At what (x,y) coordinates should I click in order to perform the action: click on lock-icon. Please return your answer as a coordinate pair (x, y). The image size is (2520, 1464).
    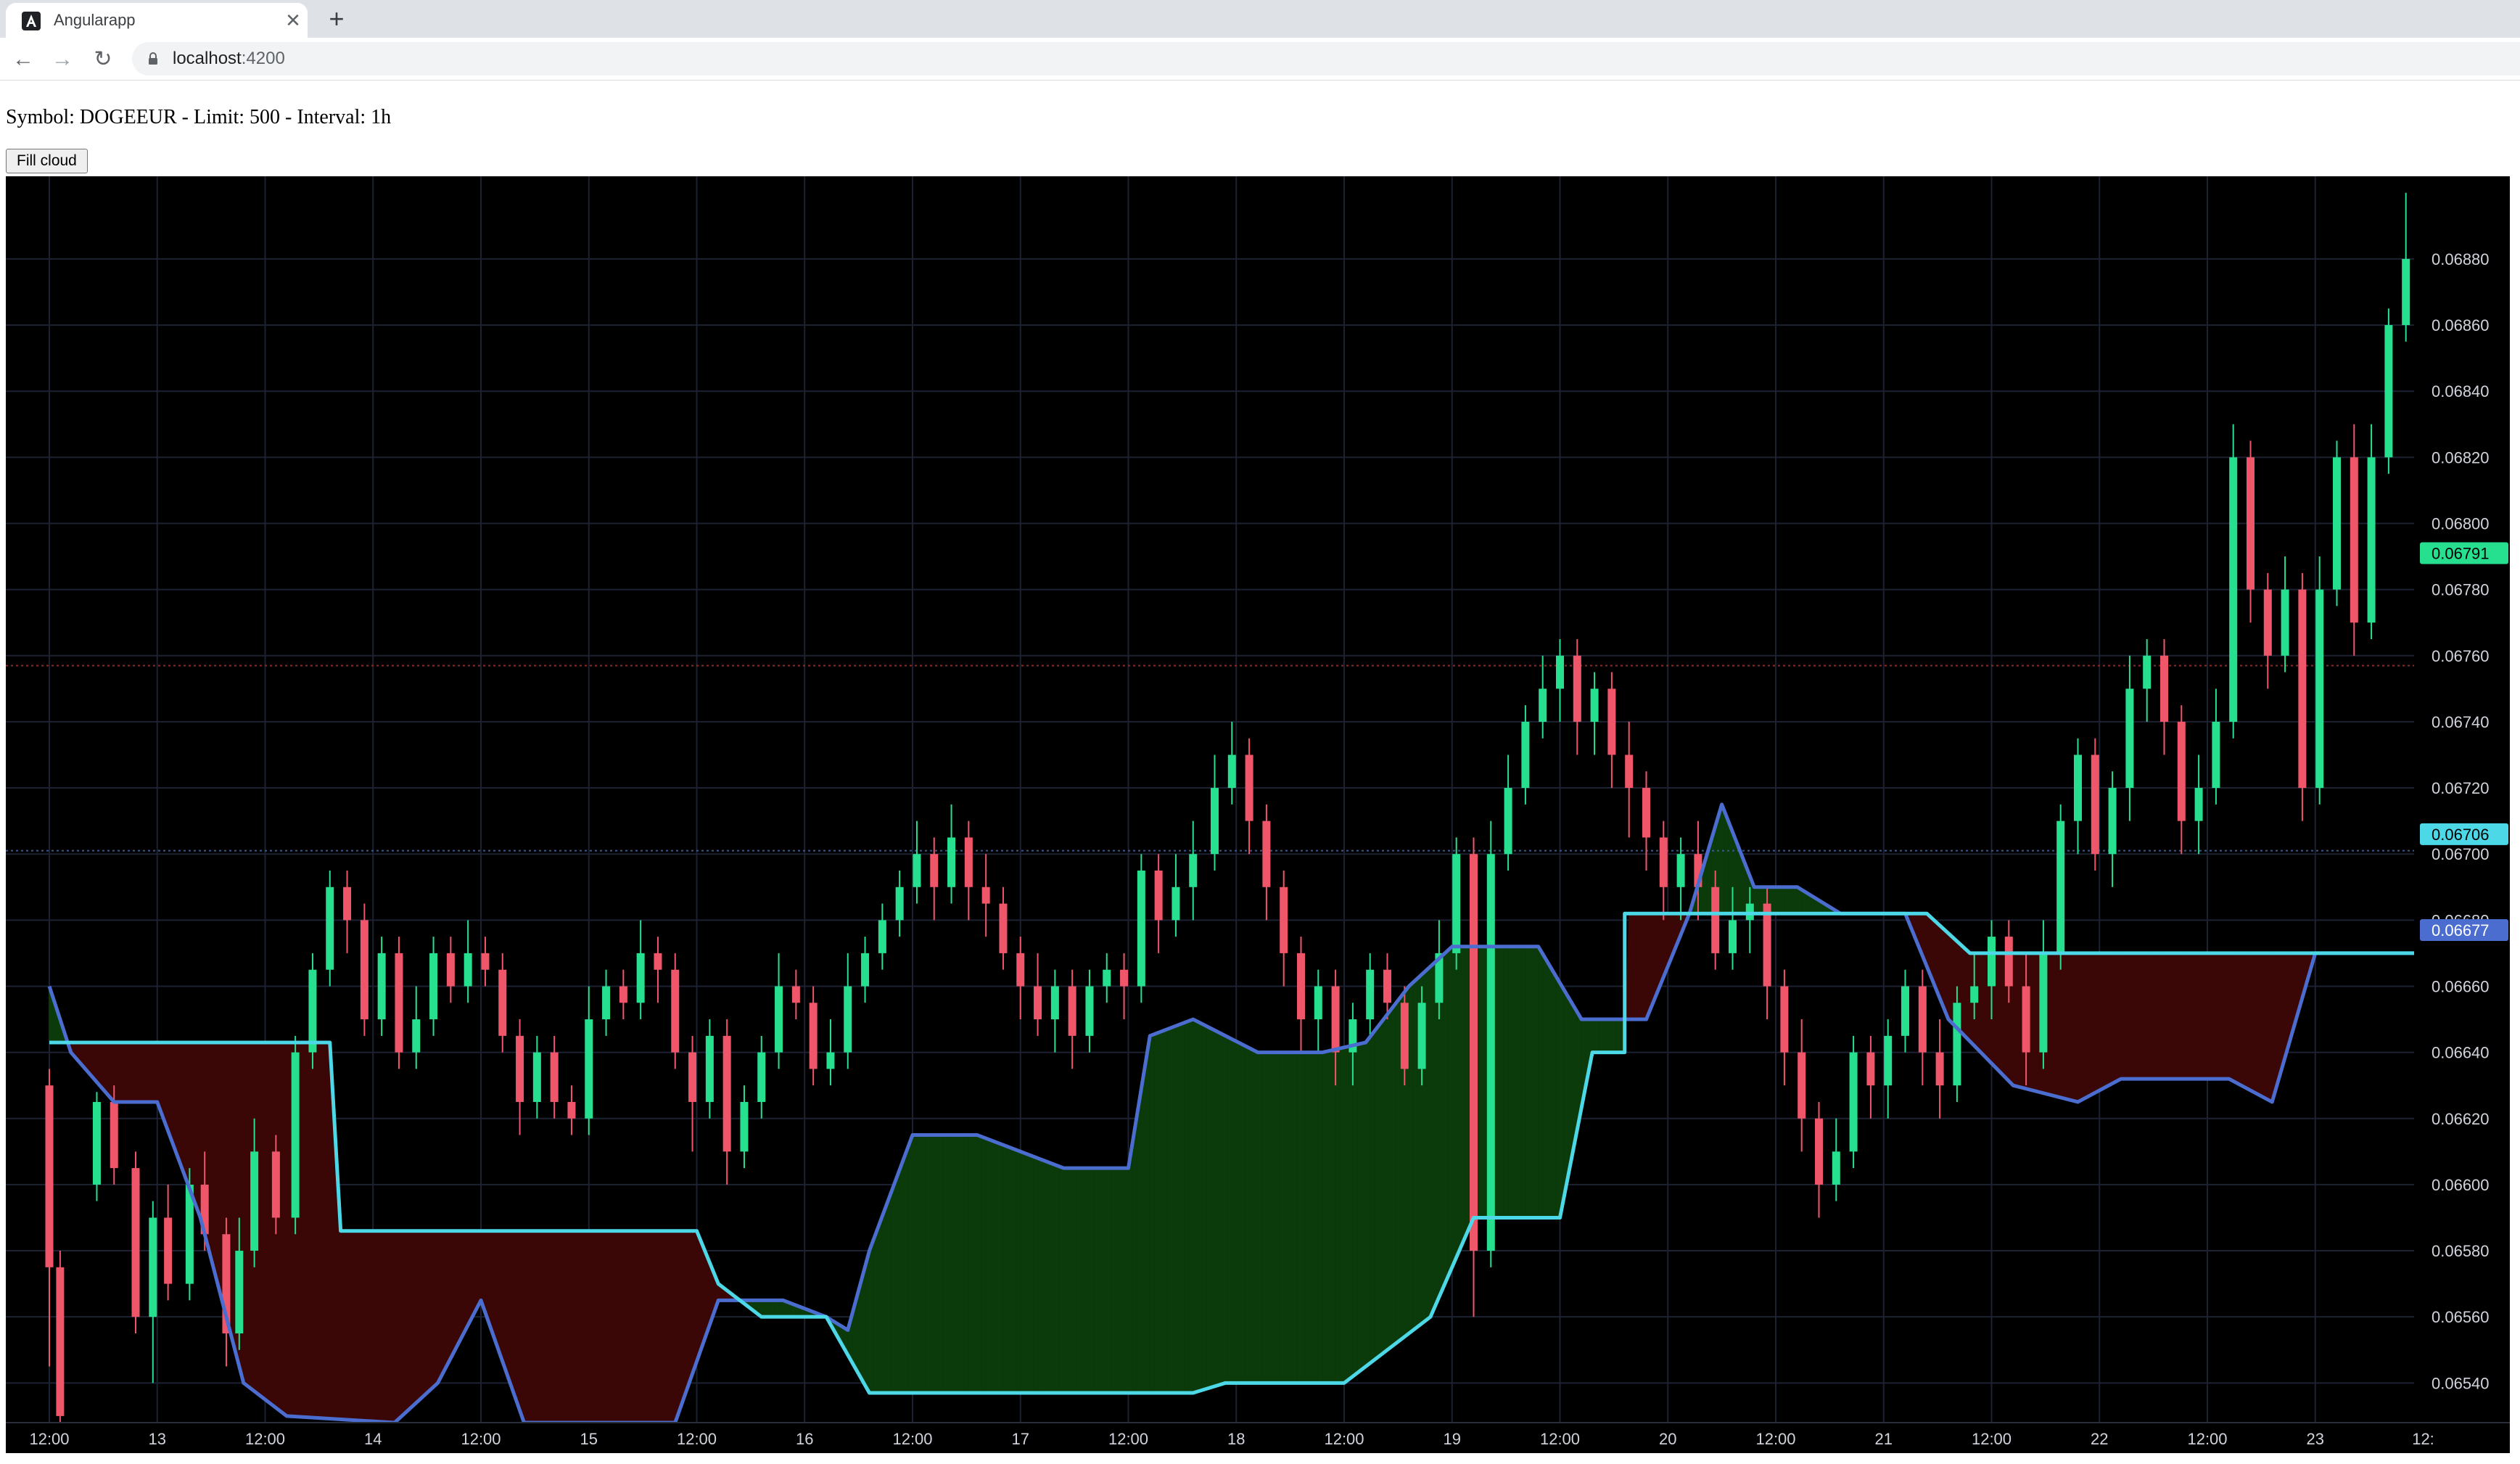
    Looking at the image, I should click on (153, 58).